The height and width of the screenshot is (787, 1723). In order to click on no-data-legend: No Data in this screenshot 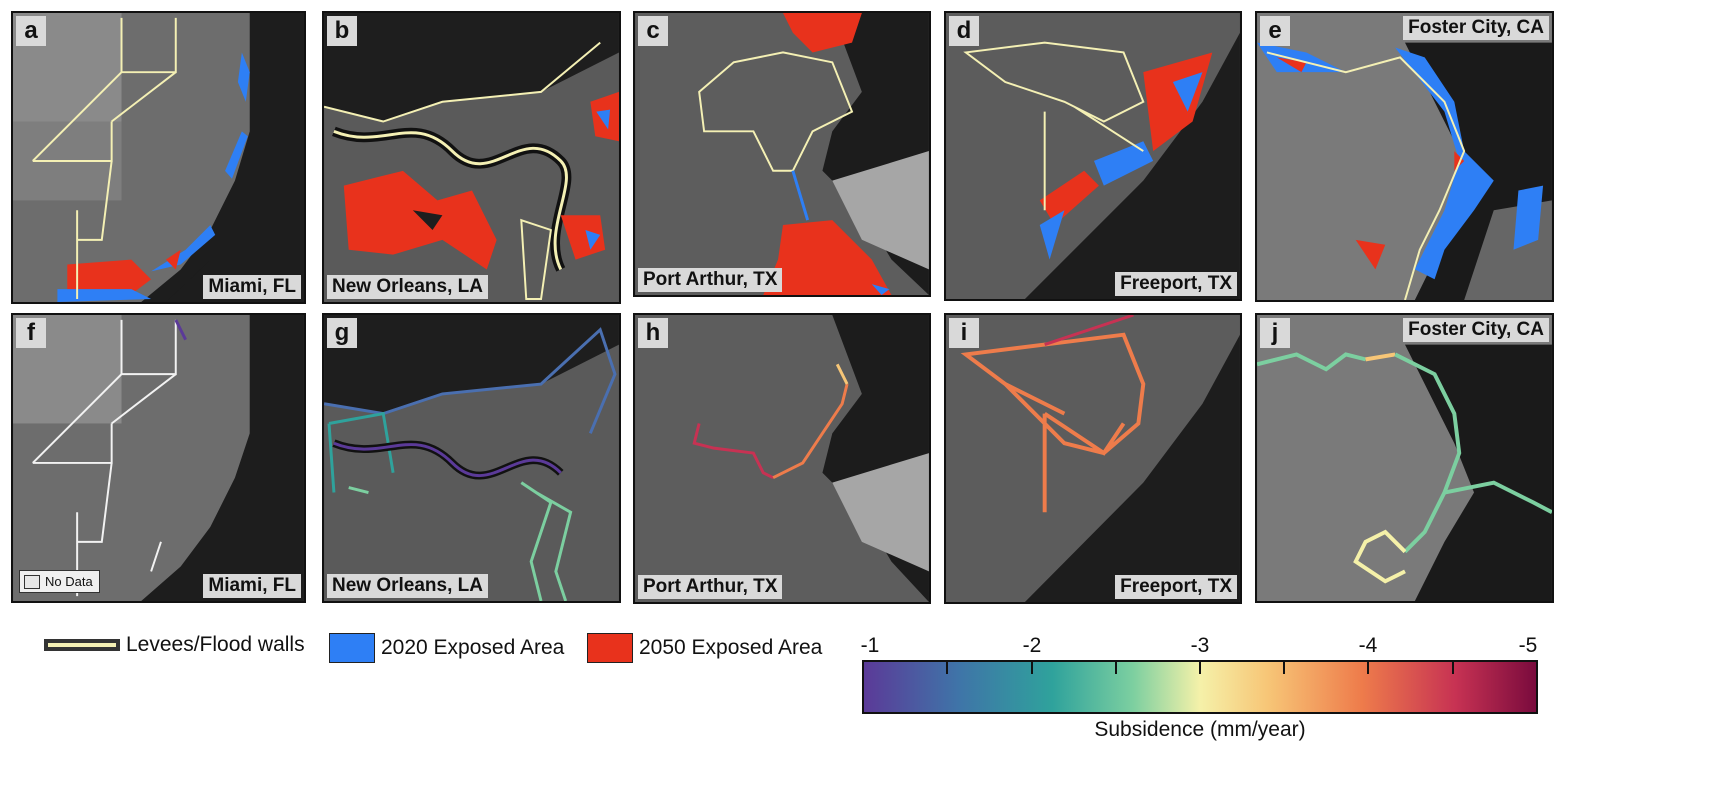, I will do `click(59, 581)`.